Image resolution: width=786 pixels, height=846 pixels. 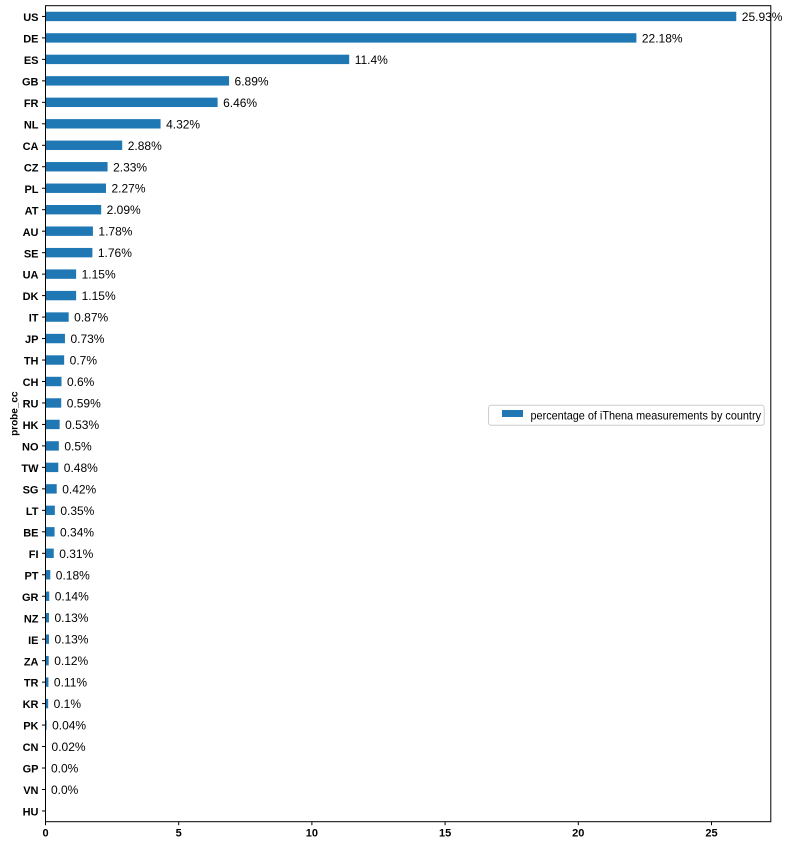 What do you see at coordinates (45, 834) in the screenshot?
I see `svg-text: 0` at bounding box center [45, 834].